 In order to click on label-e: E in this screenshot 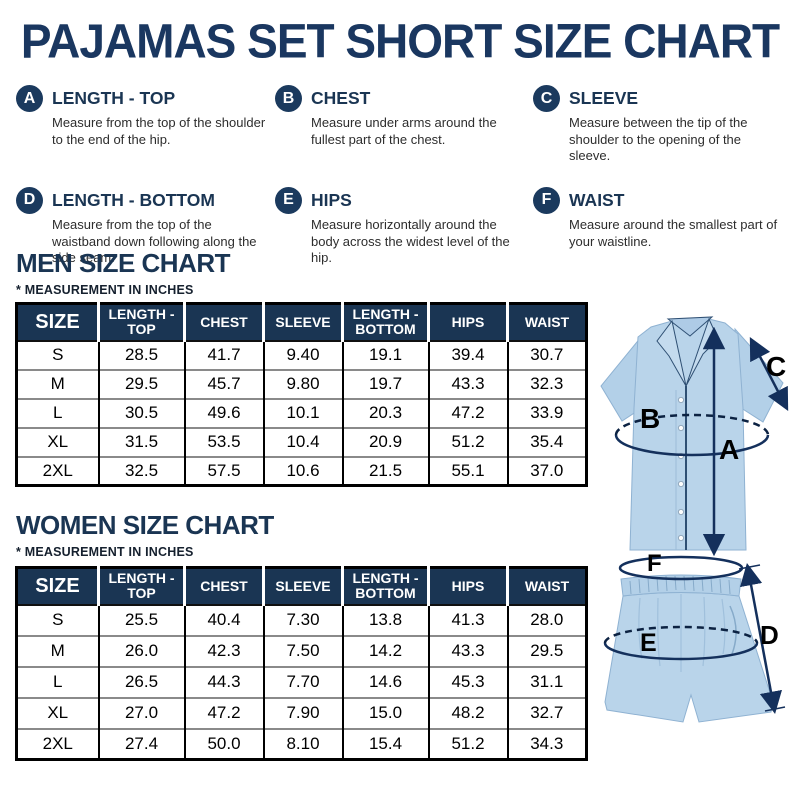, I will do `click(648, 643)`.